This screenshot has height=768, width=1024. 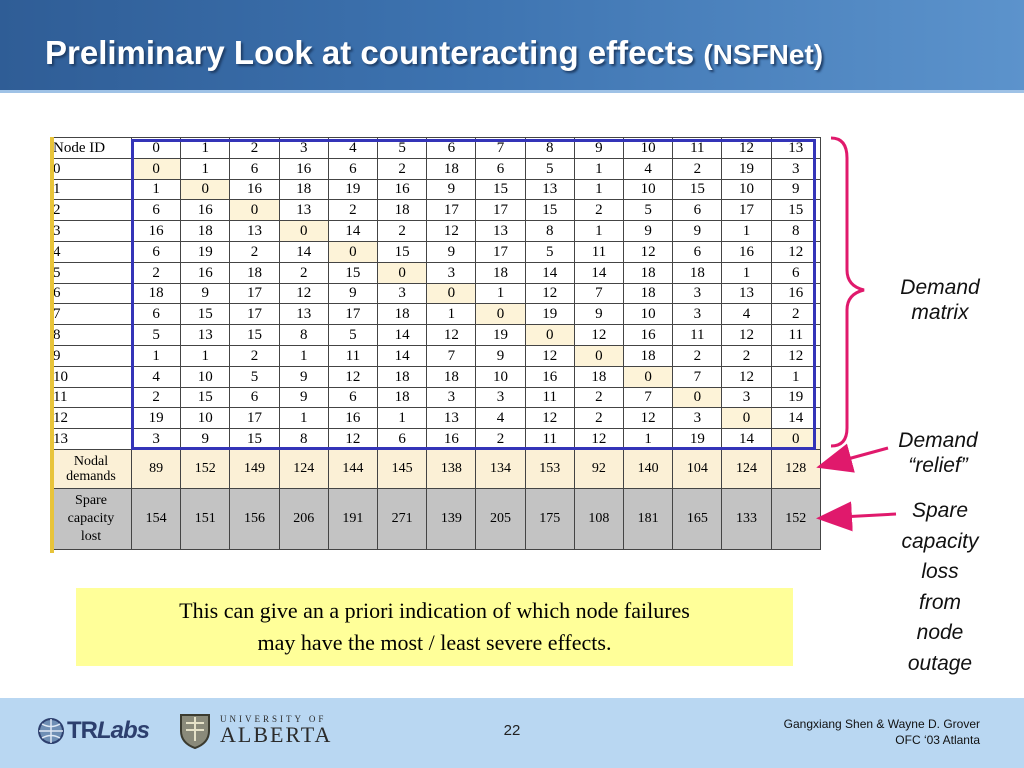 I want to click on ualberta-logo: UNIVERSITY OF ALBERTA, so click(x=255, y=730).